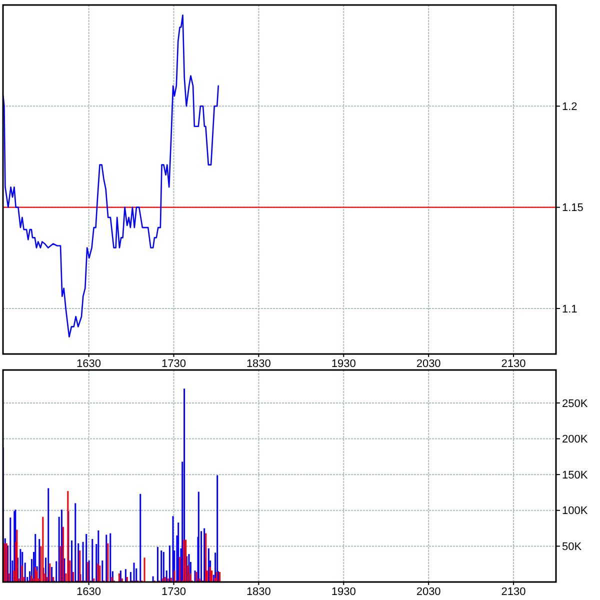 This screenshot has height=600, width=600. Describe the element at coordinates (570, 107) in the screenshot. I see `y-tick-label: 1.2` at that location.